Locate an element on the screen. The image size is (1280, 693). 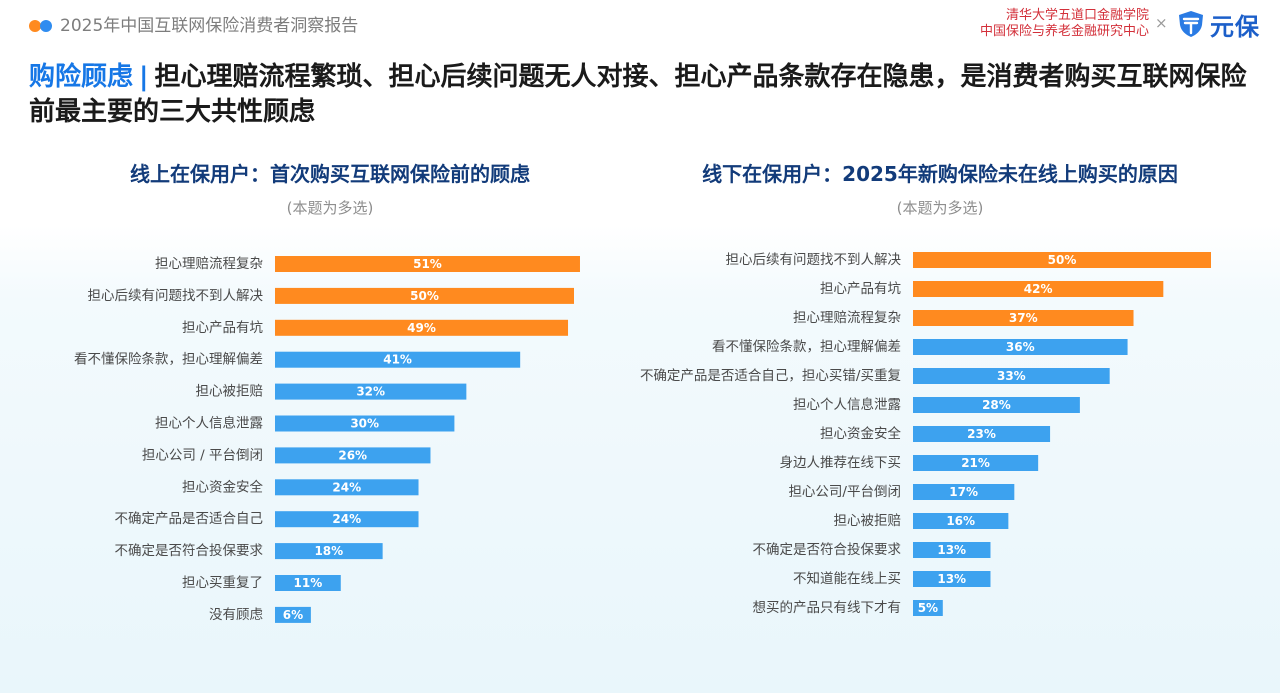
institution-line-1: 清华大学五道口金融学院 is located at coordinates (1077, 15).